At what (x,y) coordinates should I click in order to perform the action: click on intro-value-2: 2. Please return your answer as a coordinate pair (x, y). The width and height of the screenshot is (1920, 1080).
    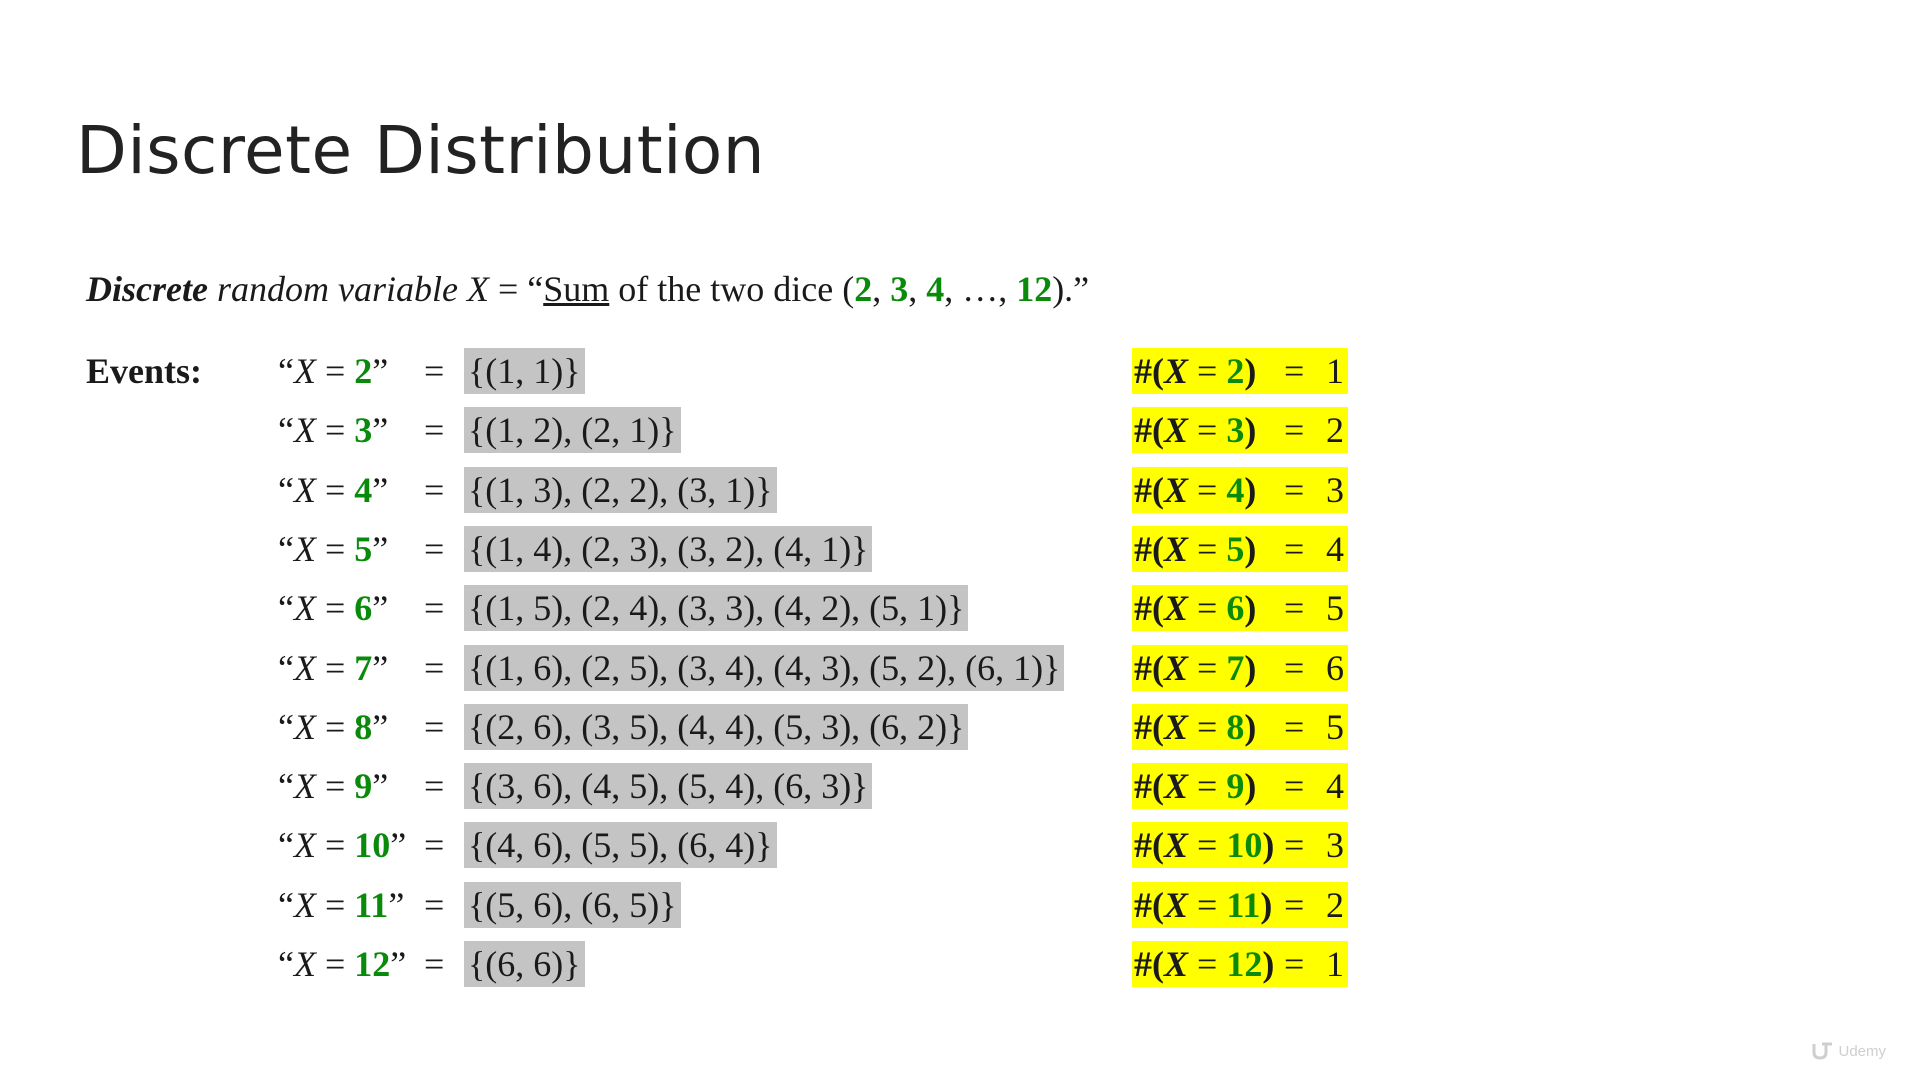
    Looking at the image, I should click on (863, 289).